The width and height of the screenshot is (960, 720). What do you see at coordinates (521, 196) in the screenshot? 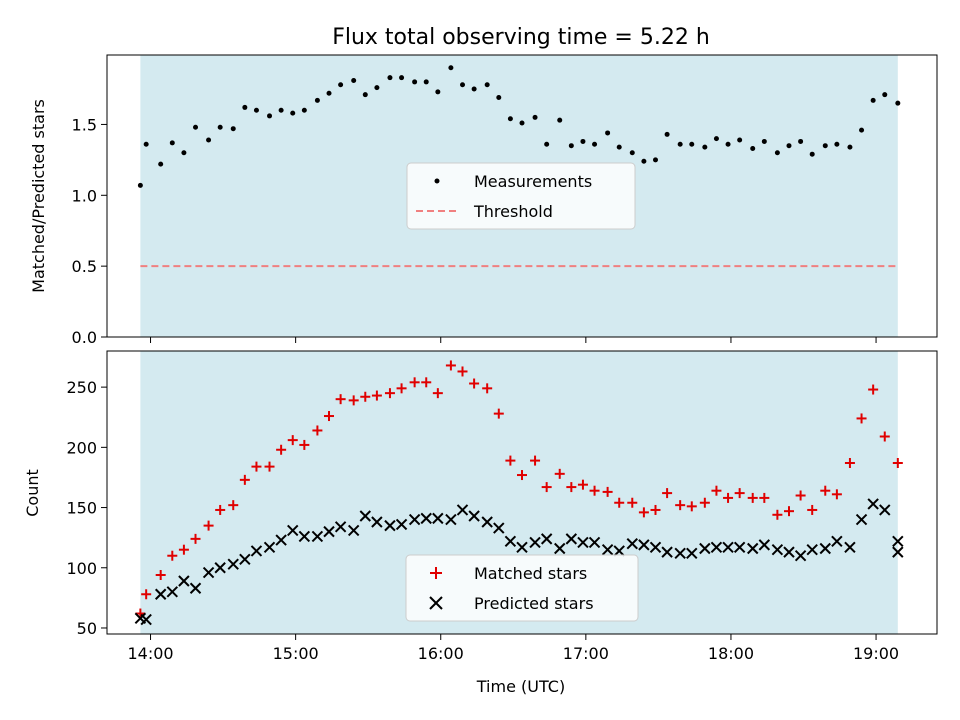
I see `ratio-legend: Measurements Threshold` at bounding box center [521, 196].